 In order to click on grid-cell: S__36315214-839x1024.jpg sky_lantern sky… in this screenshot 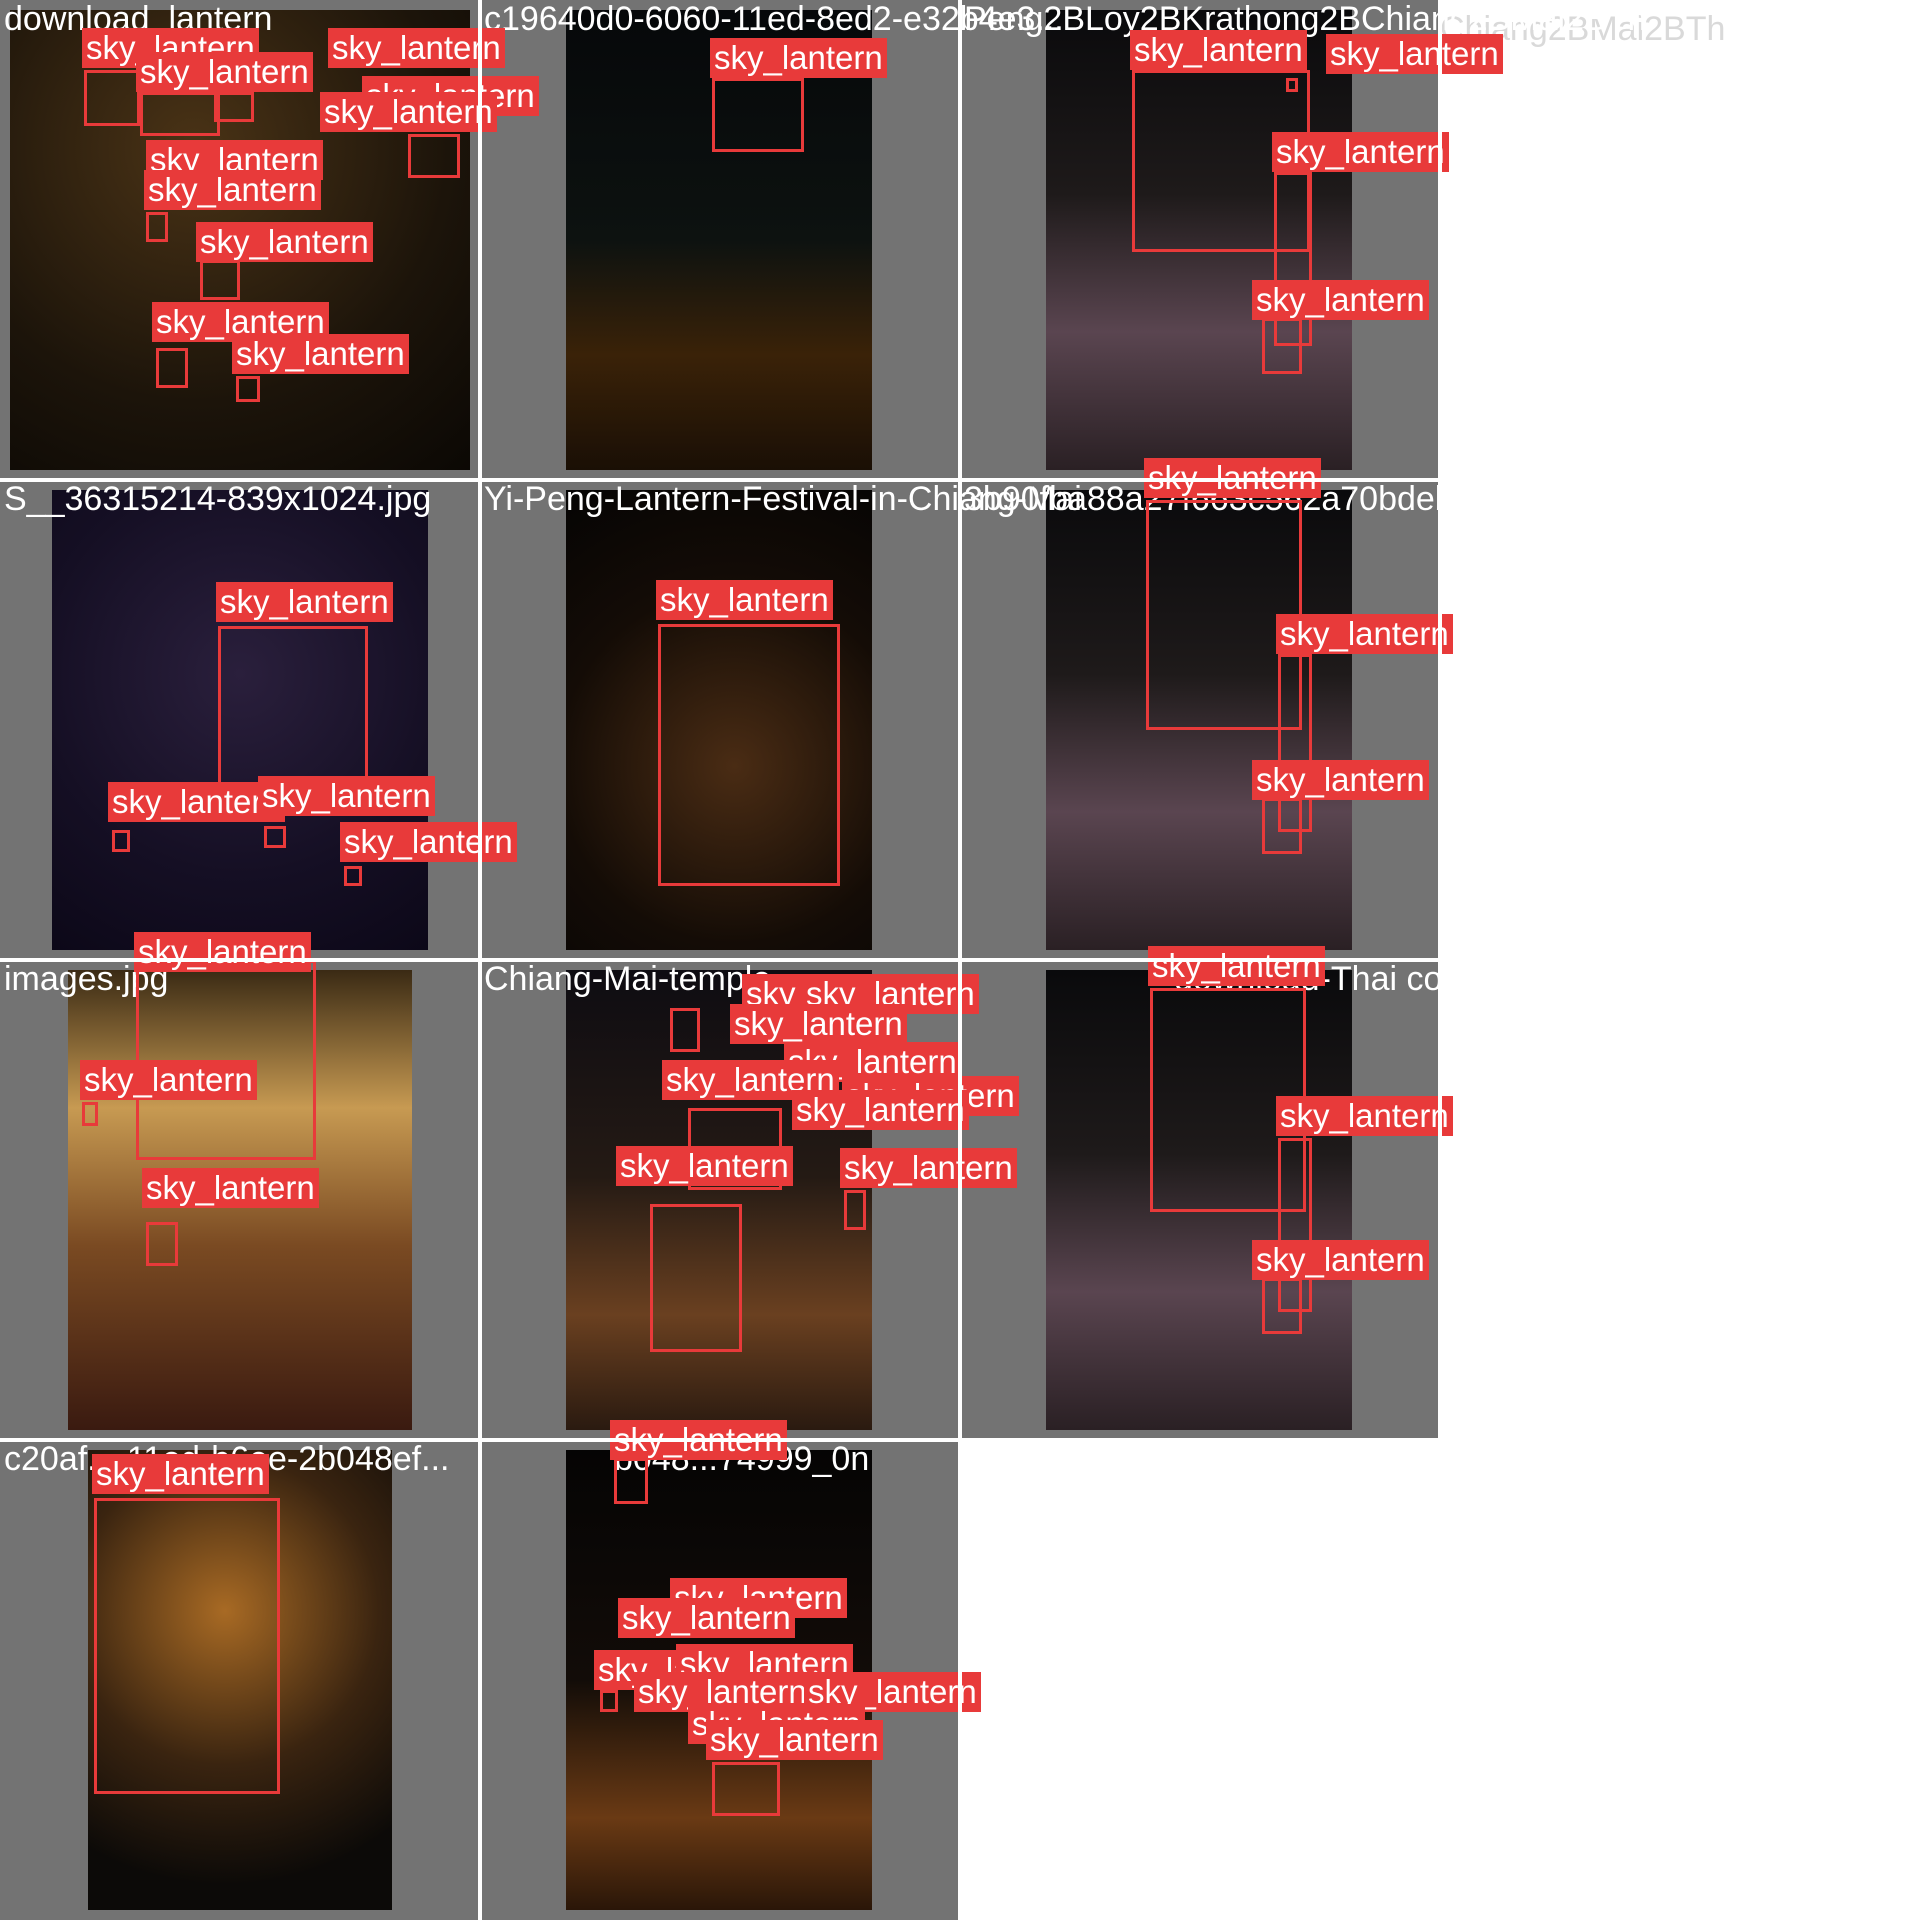, I will do `click(258, 720)`.